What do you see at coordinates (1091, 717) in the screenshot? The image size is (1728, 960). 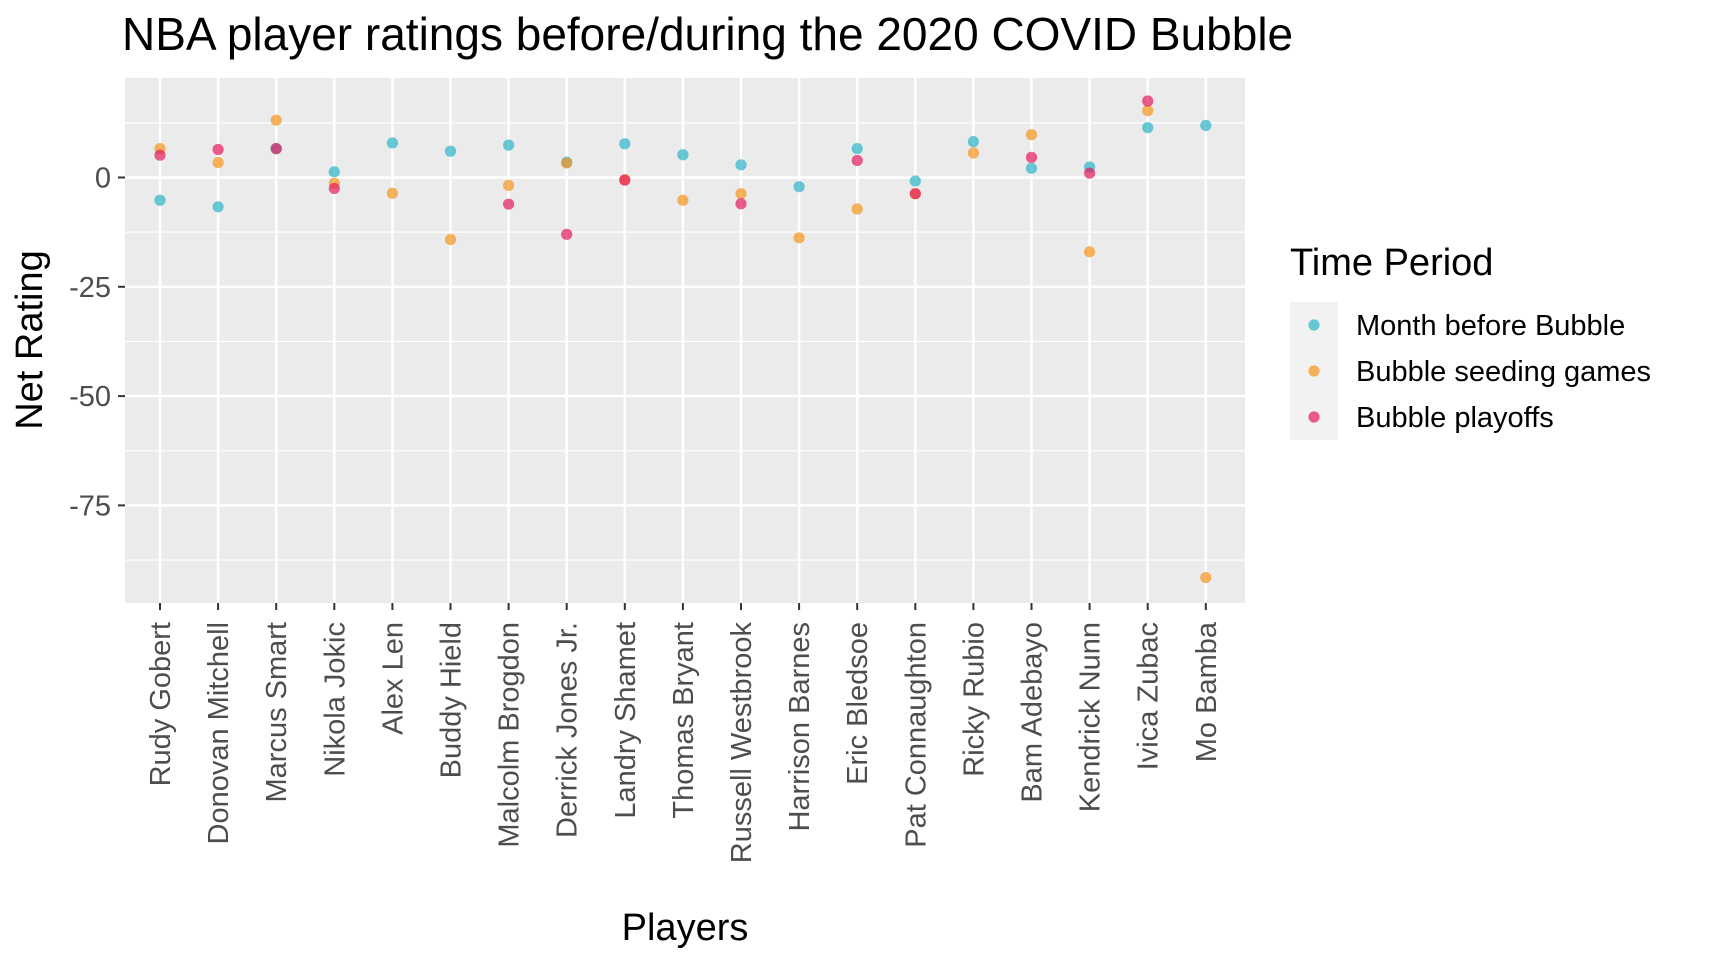 I see `x-tick-label: Kendrick Nunn` at bounding box center [1091, 717].